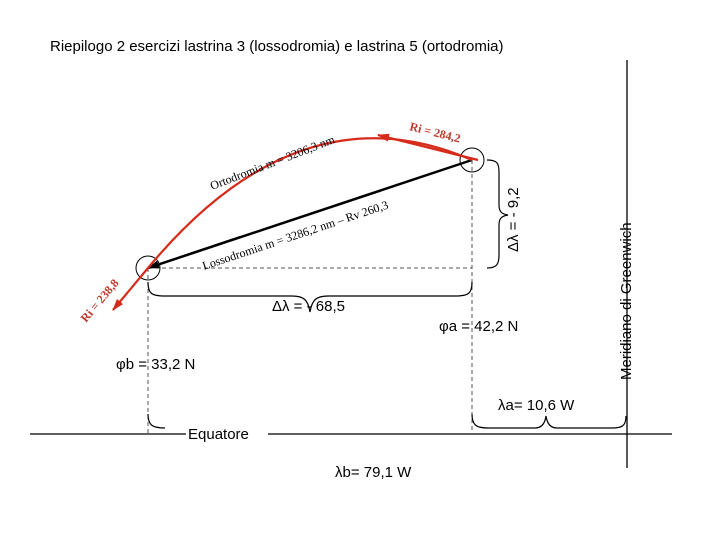 The height and width of the screenshot is (540, 720). What do you see at coordinates (472, 160) in the screenshot?
I see `point-a-circle` at bounding box center [472, 160].